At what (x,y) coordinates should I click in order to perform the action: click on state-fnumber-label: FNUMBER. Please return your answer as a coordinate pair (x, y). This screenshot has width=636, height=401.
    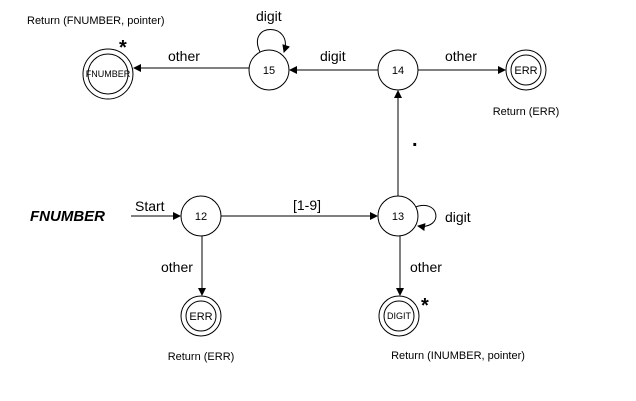
    Looking at the image, I should click on (108, 74).